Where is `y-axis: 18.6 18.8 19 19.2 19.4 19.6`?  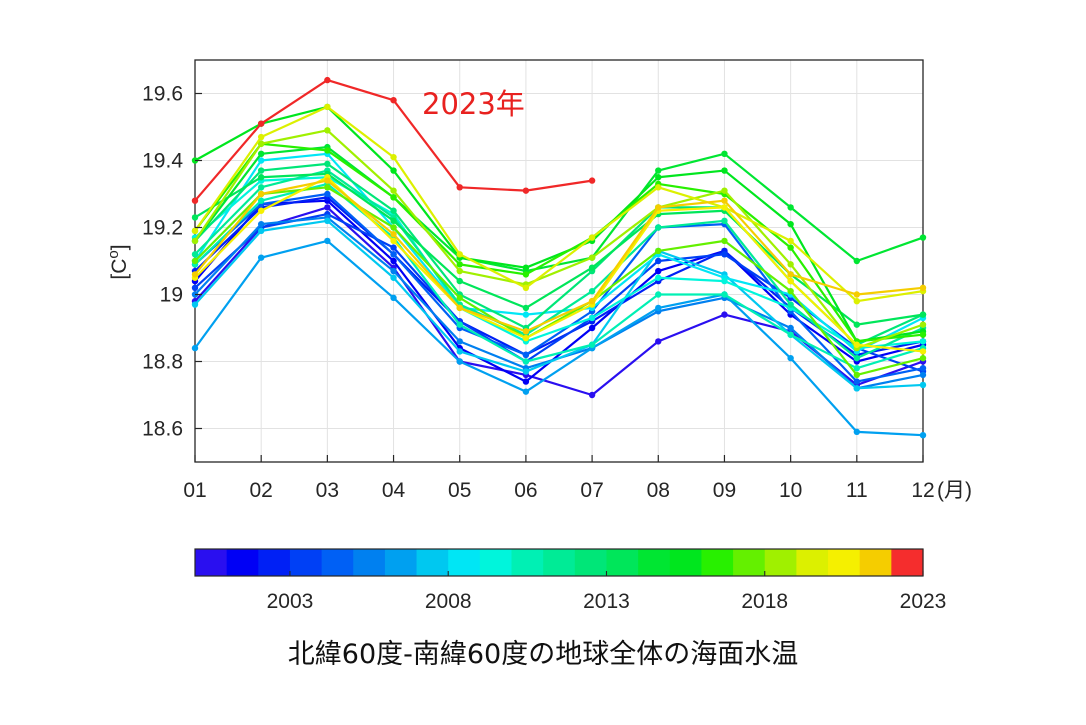 y-axis: 18.6 18.8 19 19.2 19.4 19.6 is located at coordinates (172, 262).